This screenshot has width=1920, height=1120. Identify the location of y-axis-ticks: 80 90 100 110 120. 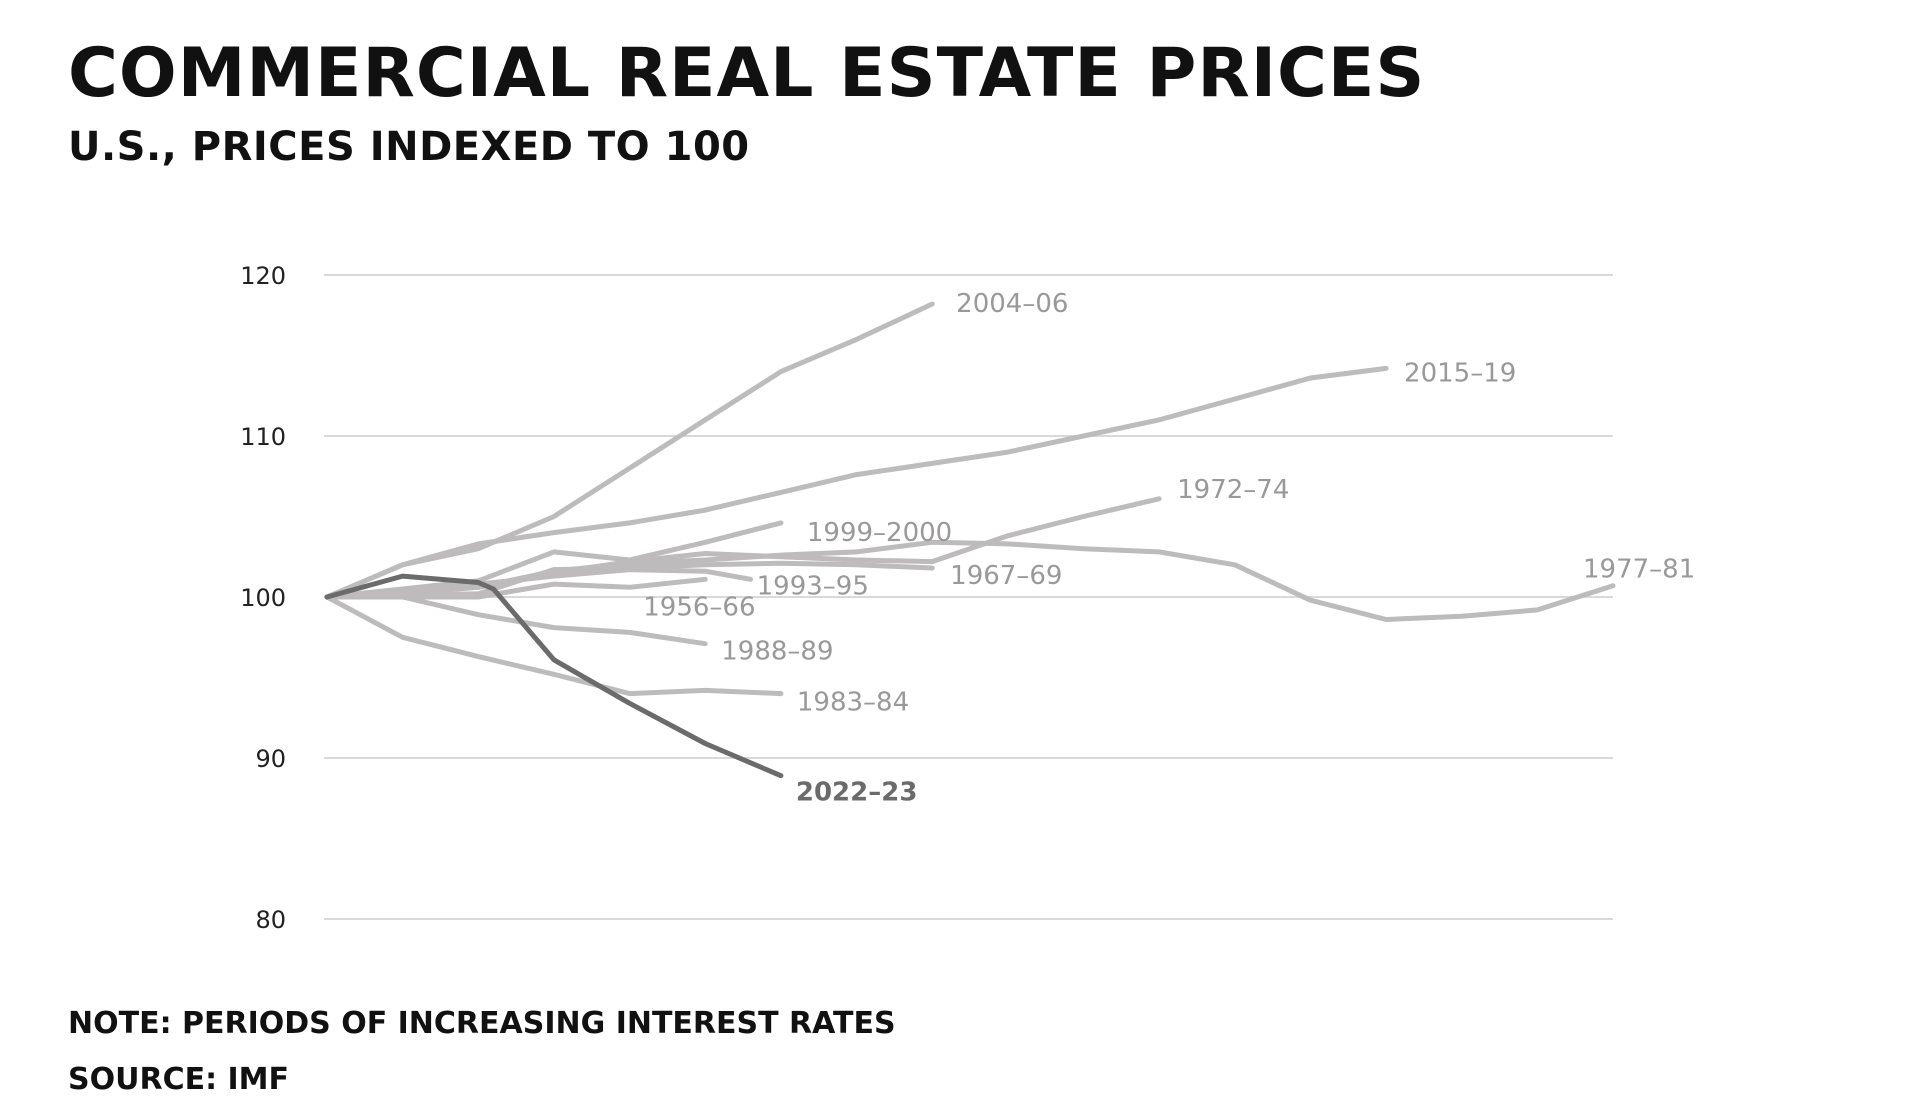
(263, 598).